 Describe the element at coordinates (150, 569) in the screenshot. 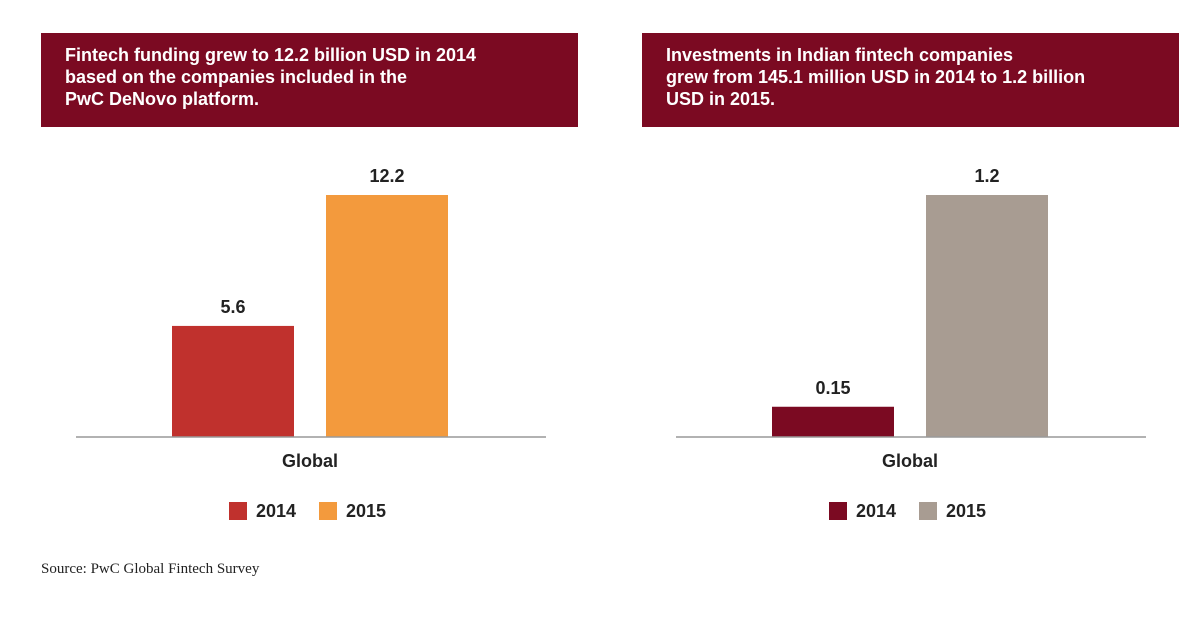

I see `source-note: Source: PwC Global Fintech Survey` at that location.